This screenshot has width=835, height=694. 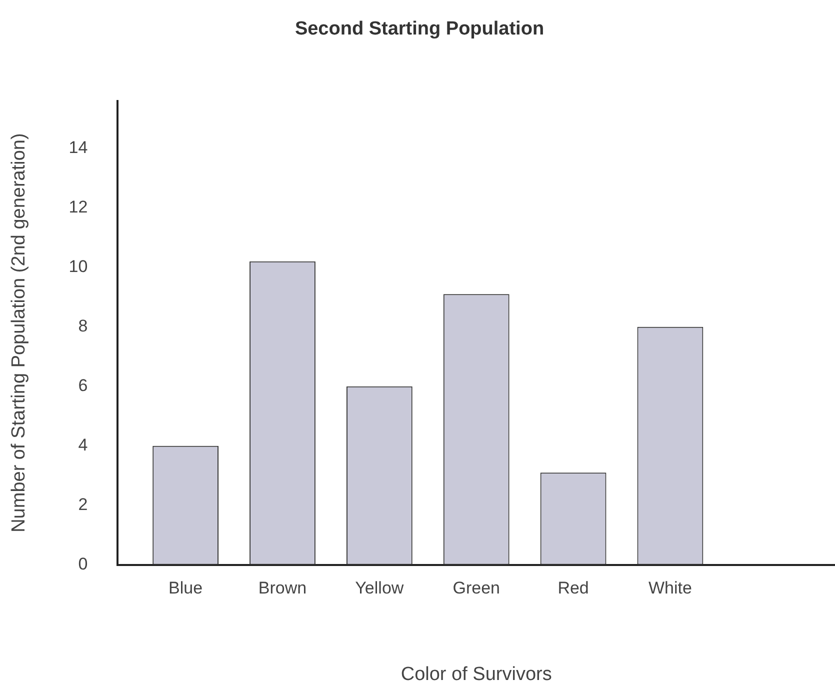 I want to click on x-tick-label: Red, so click(x=573, y=588).